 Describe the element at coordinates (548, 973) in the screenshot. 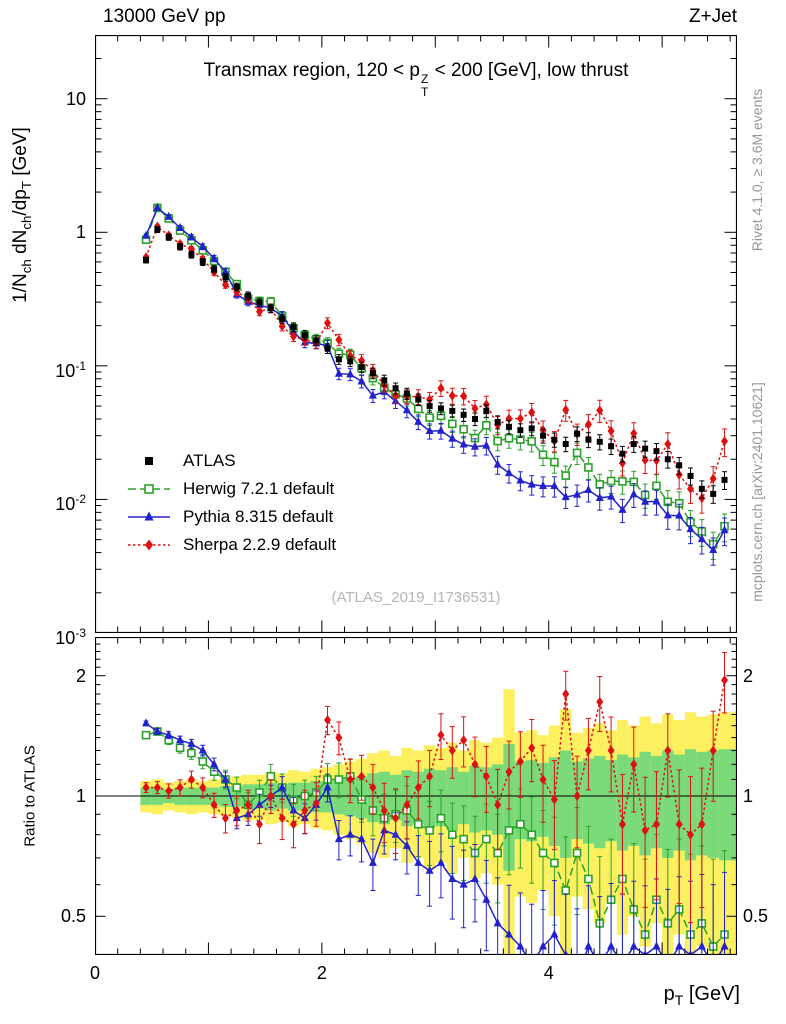

I see `tick-label: 4` at that location.